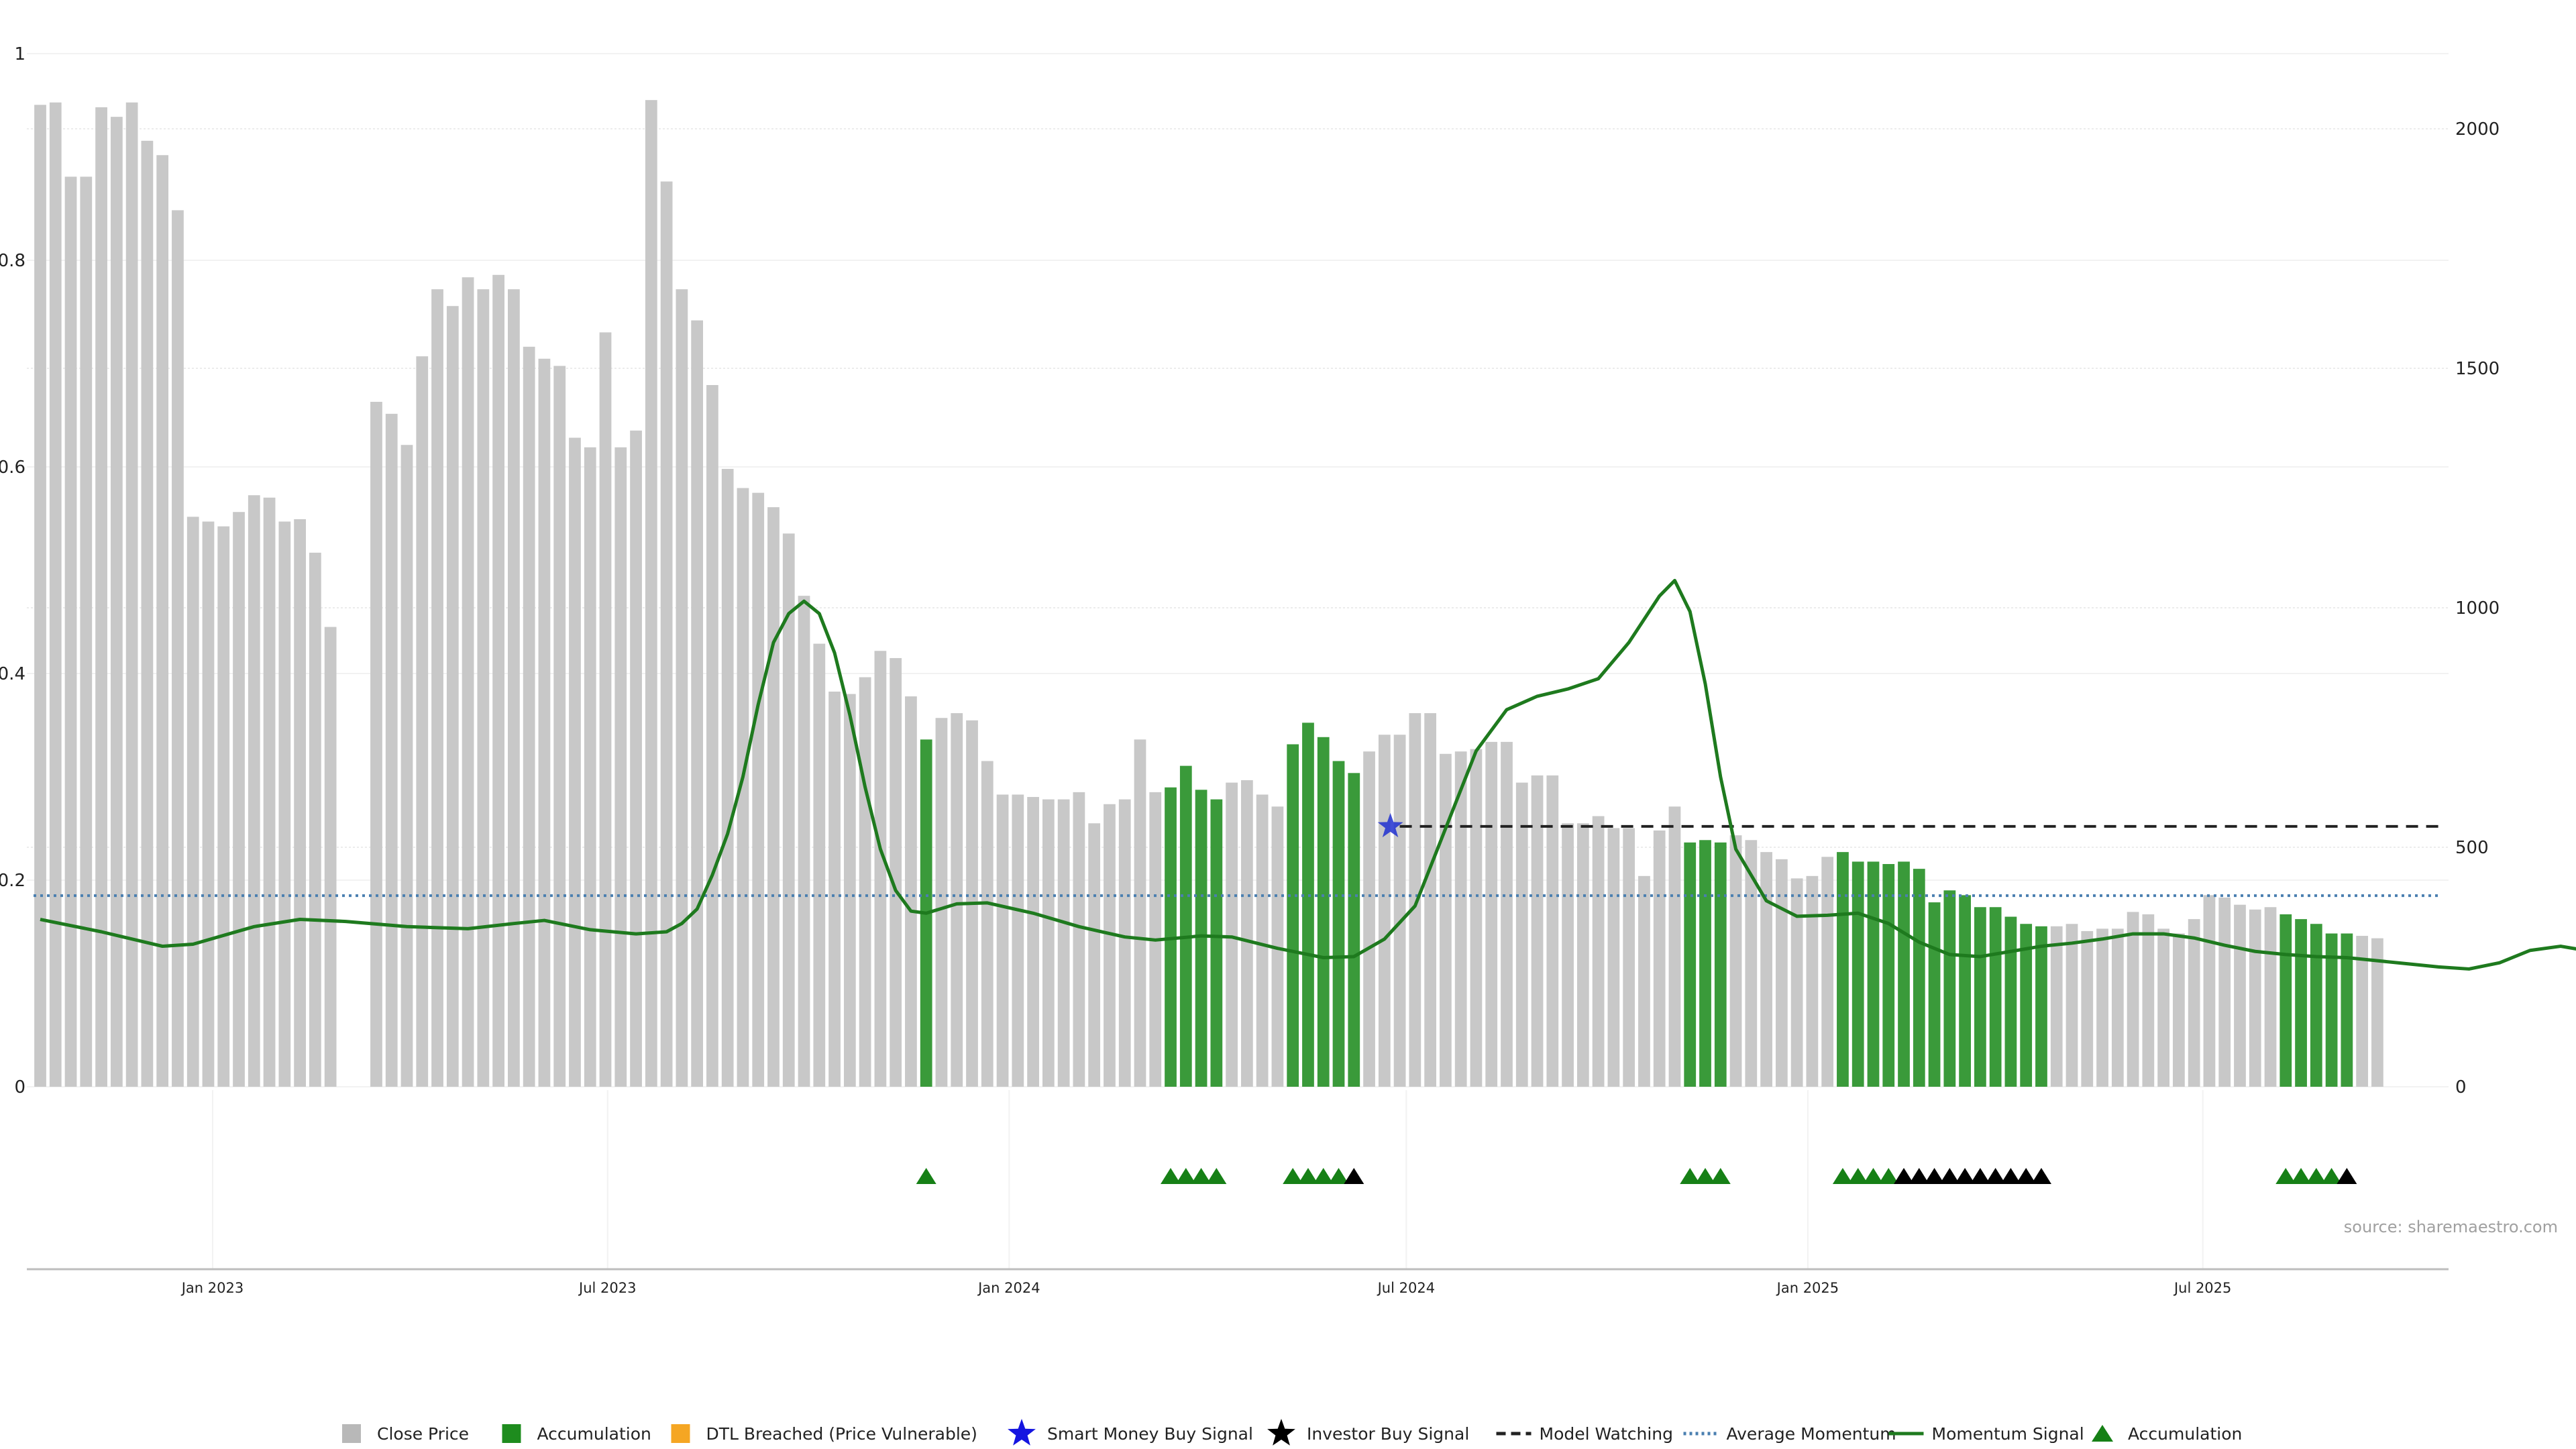 This screenshot has height=1449, width=2576. What do you see at coordinates (2461, 1087) in the screenshot?
I see `right-tick-label: 0` at bounding box center [2461, 1087].